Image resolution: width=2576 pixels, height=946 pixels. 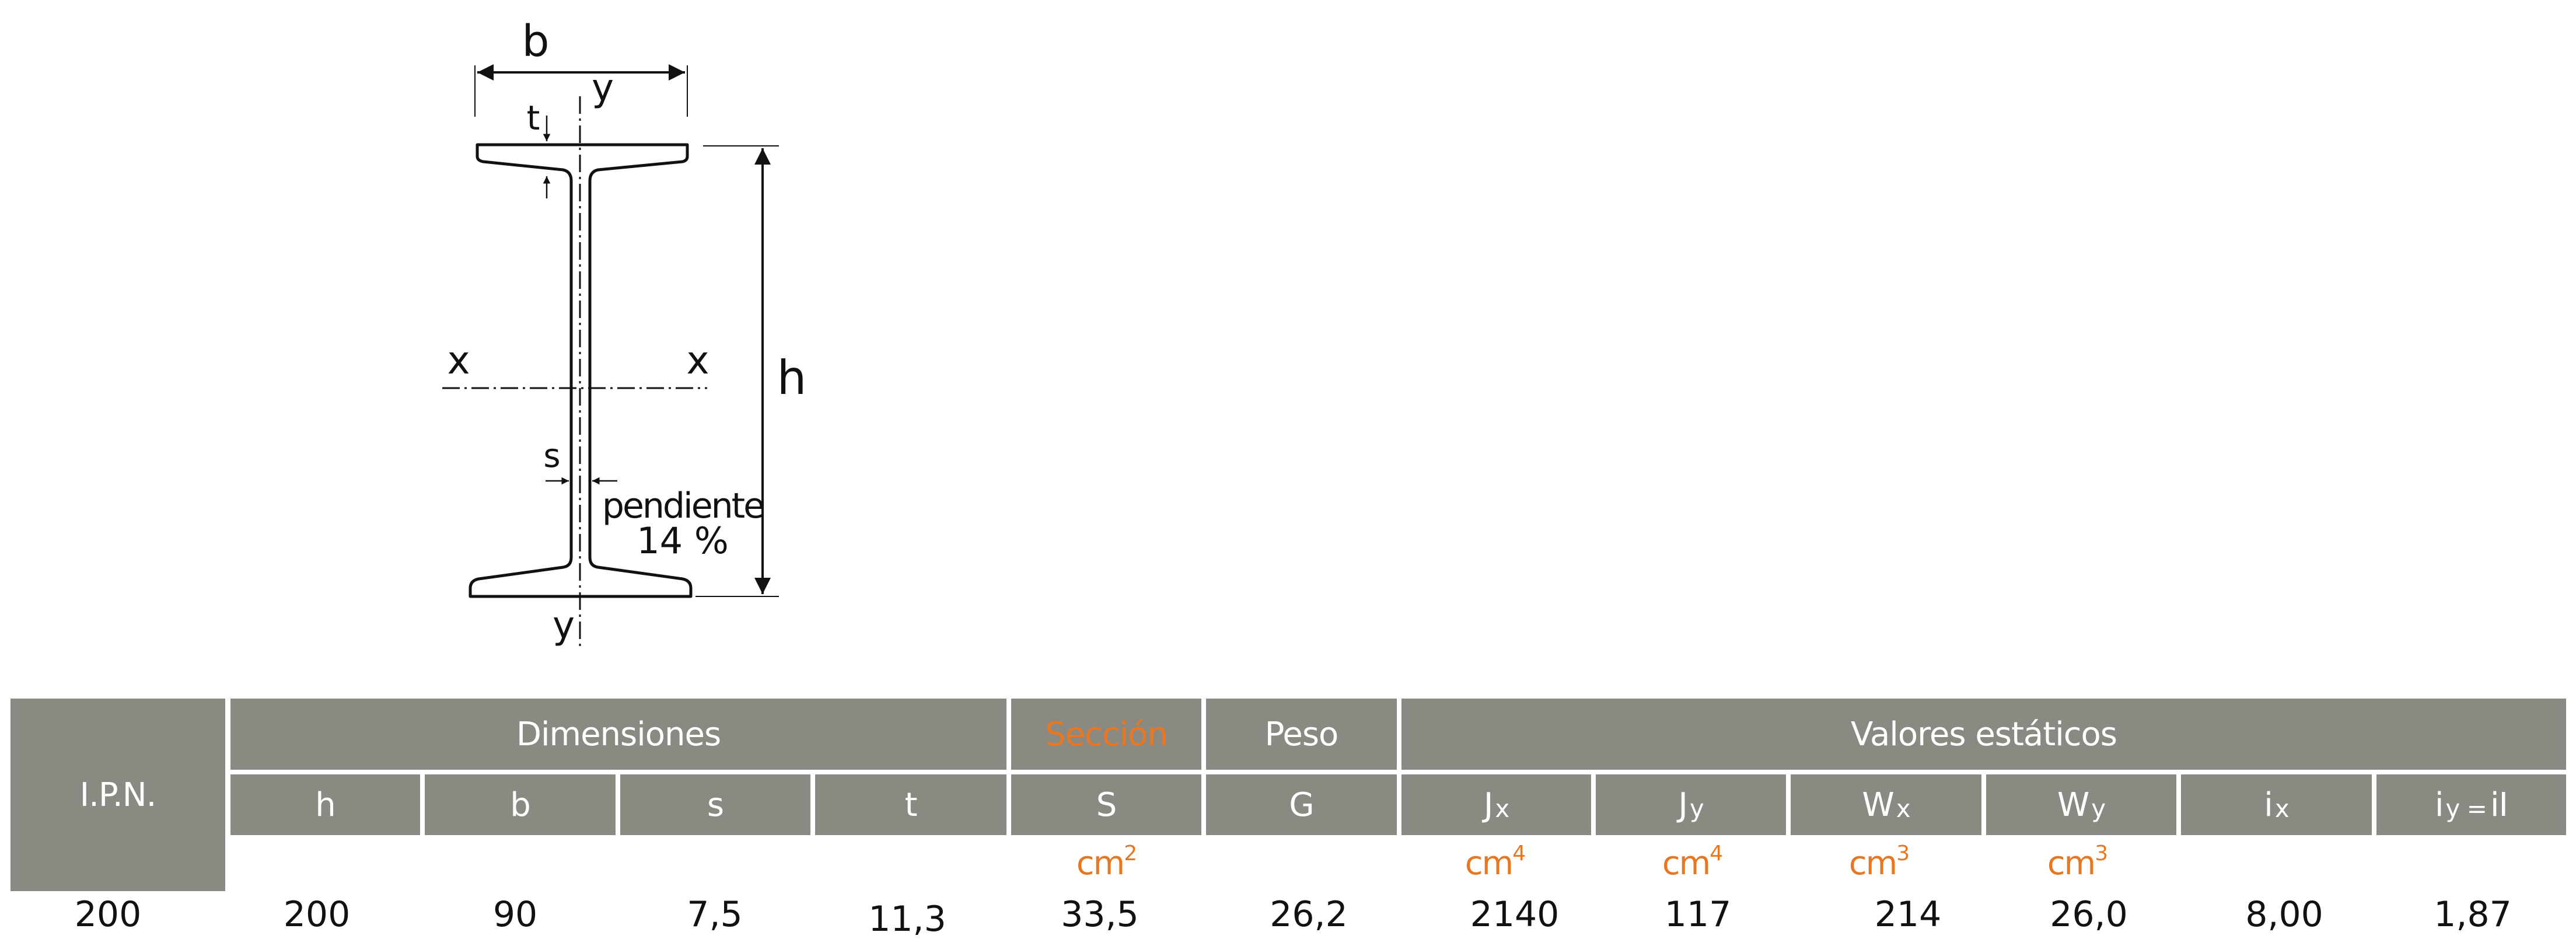 I want to click on unit-S: cm2, so click(x=1106, y=862).